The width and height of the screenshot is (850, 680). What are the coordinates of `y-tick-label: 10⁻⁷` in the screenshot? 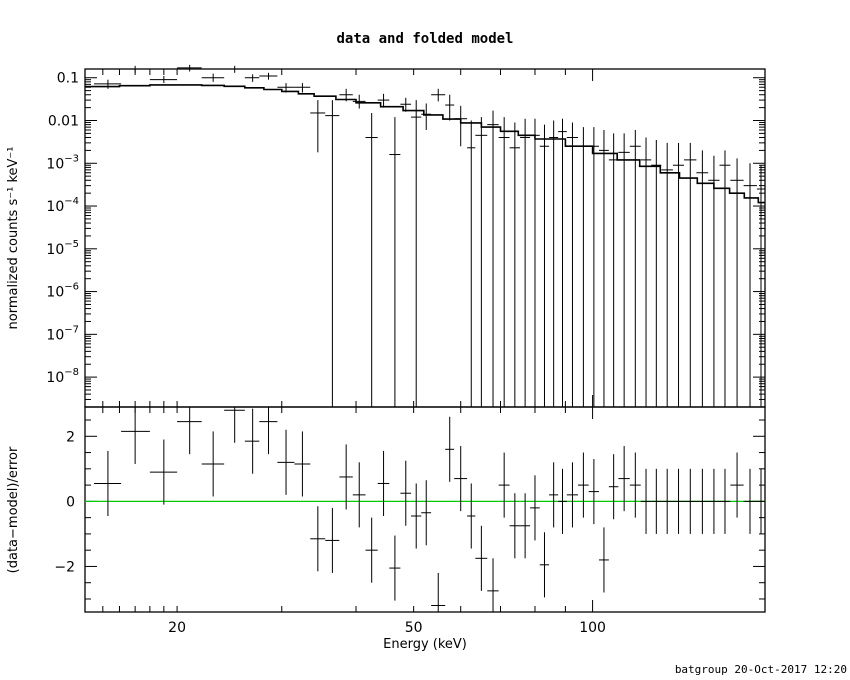 It's located at (62, 333).